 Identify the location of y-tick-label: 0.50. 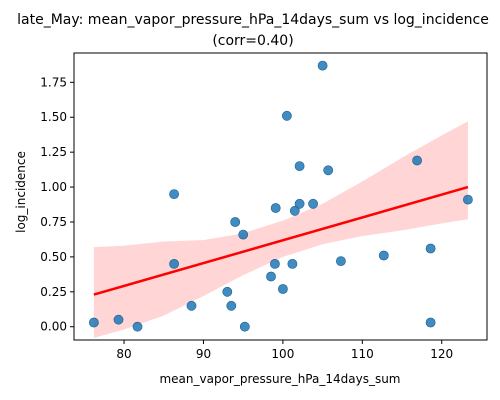
(53, 257).